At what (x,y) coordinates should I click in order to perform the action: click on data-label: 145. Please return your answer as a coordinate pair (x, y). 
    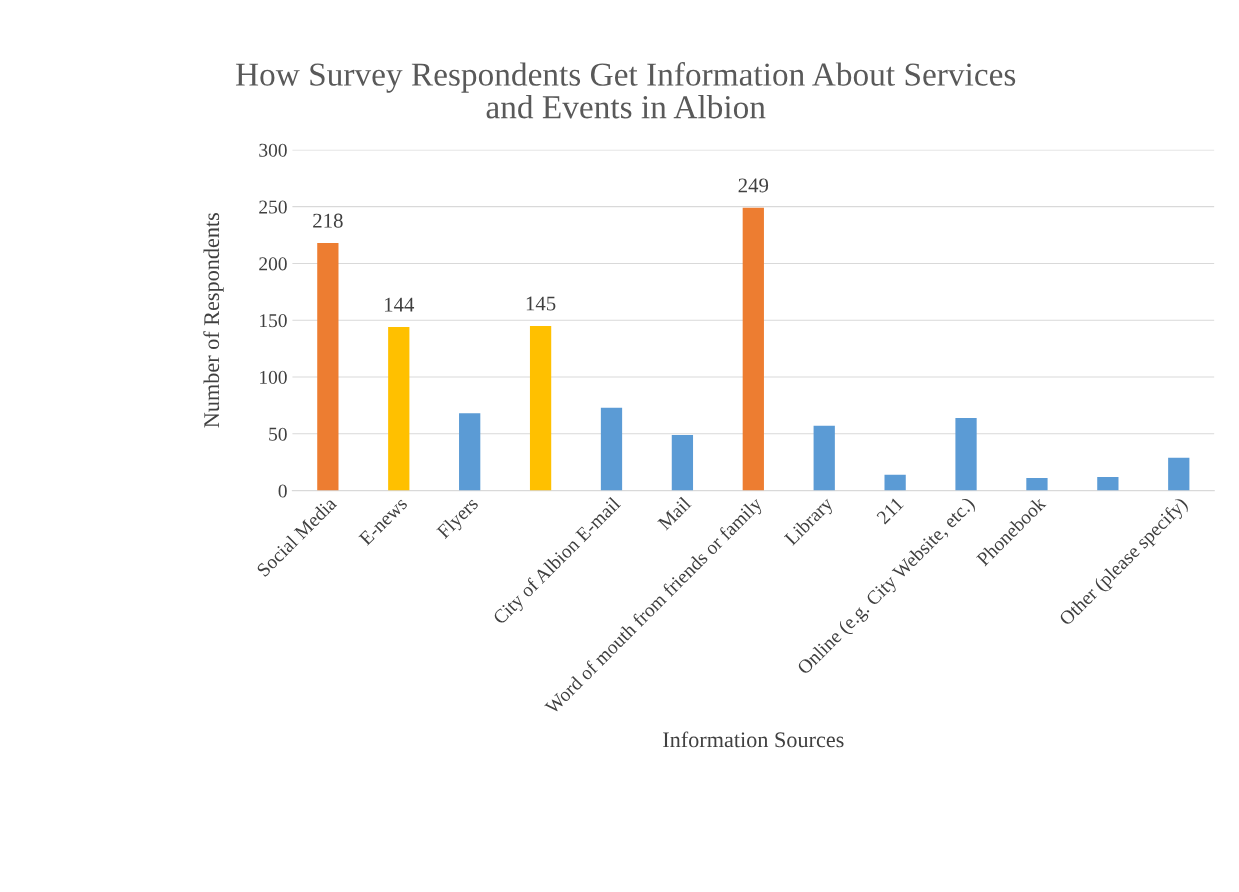
    Looking at the image, I should click on (541, 303).